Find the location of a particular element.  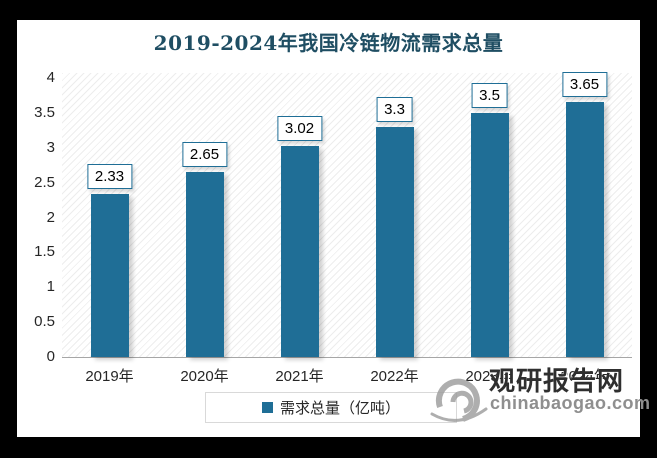

watermark-domain: chinabaogao.com is located at coordinates (570, 403).